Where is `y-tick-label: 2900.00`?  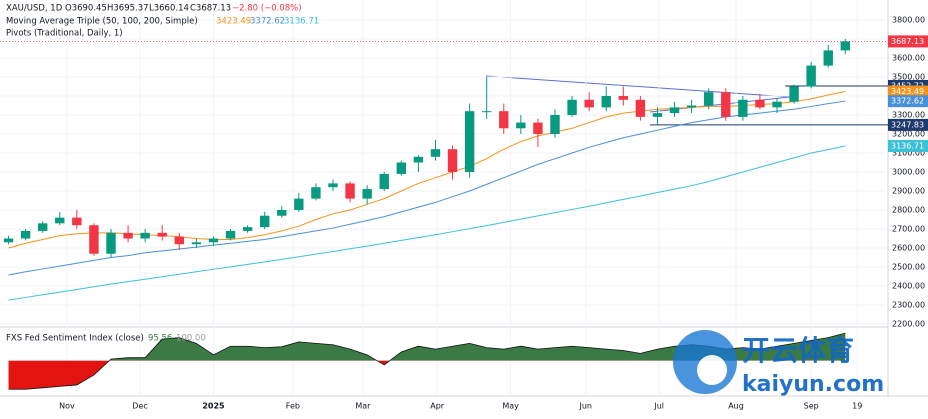
y-tick-label: 2900.00 is located at coordinates (908, 191).